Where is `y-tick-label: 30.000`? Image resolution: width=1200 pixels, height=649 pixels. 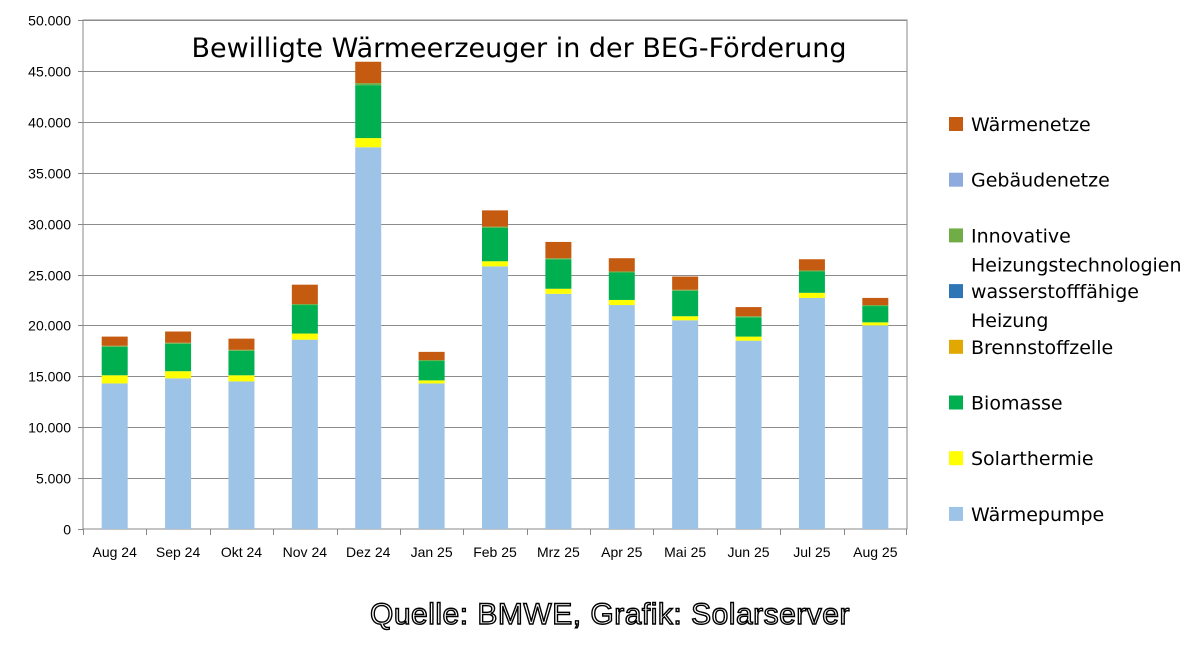 y-tick-label: 30.000 is located at coordinates (49, 225).